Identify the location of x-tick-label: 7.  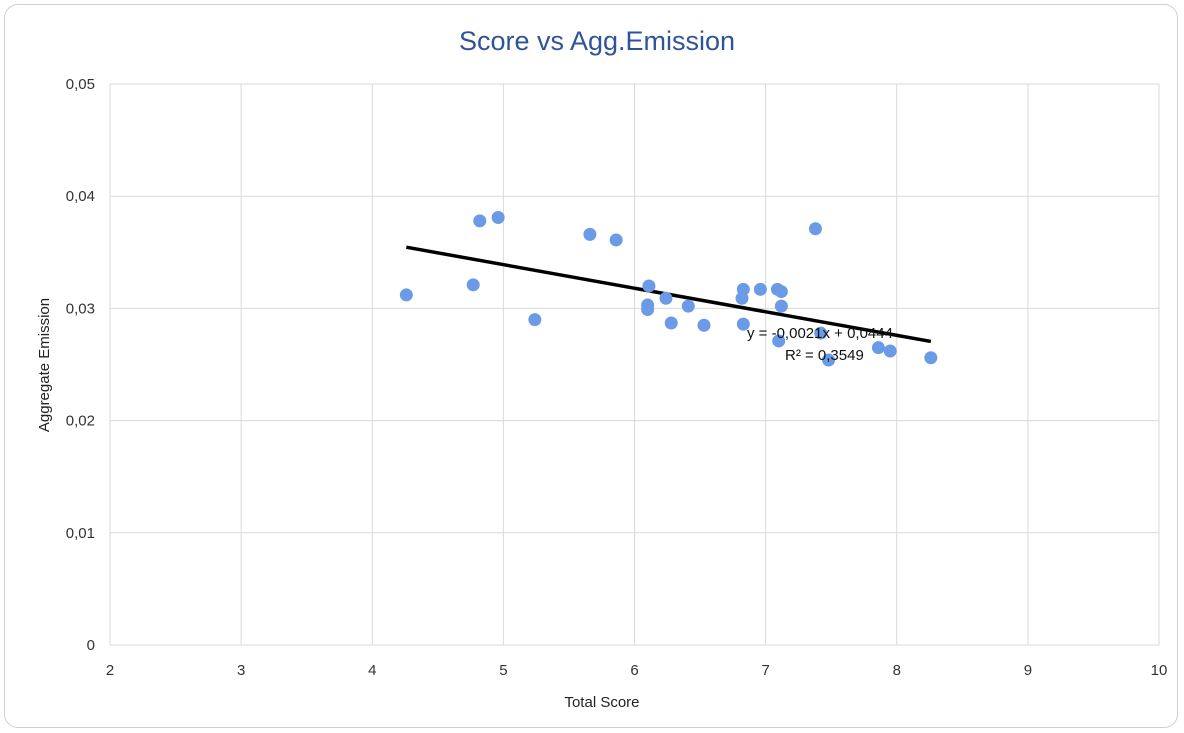
(765, 670).